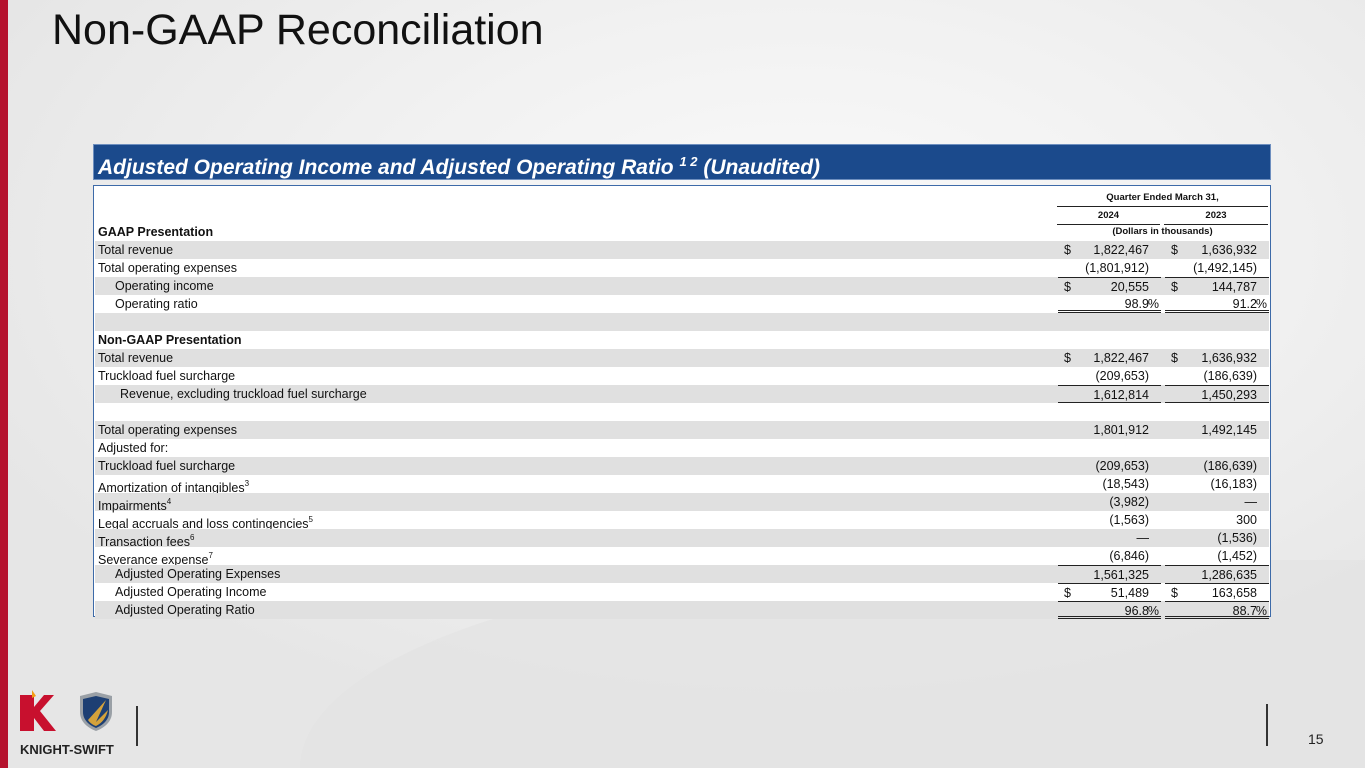  Describe the element at coordinates (197, 574) in the screenshot. I see `row-label: Adjusted Operating Expenses` at that location.